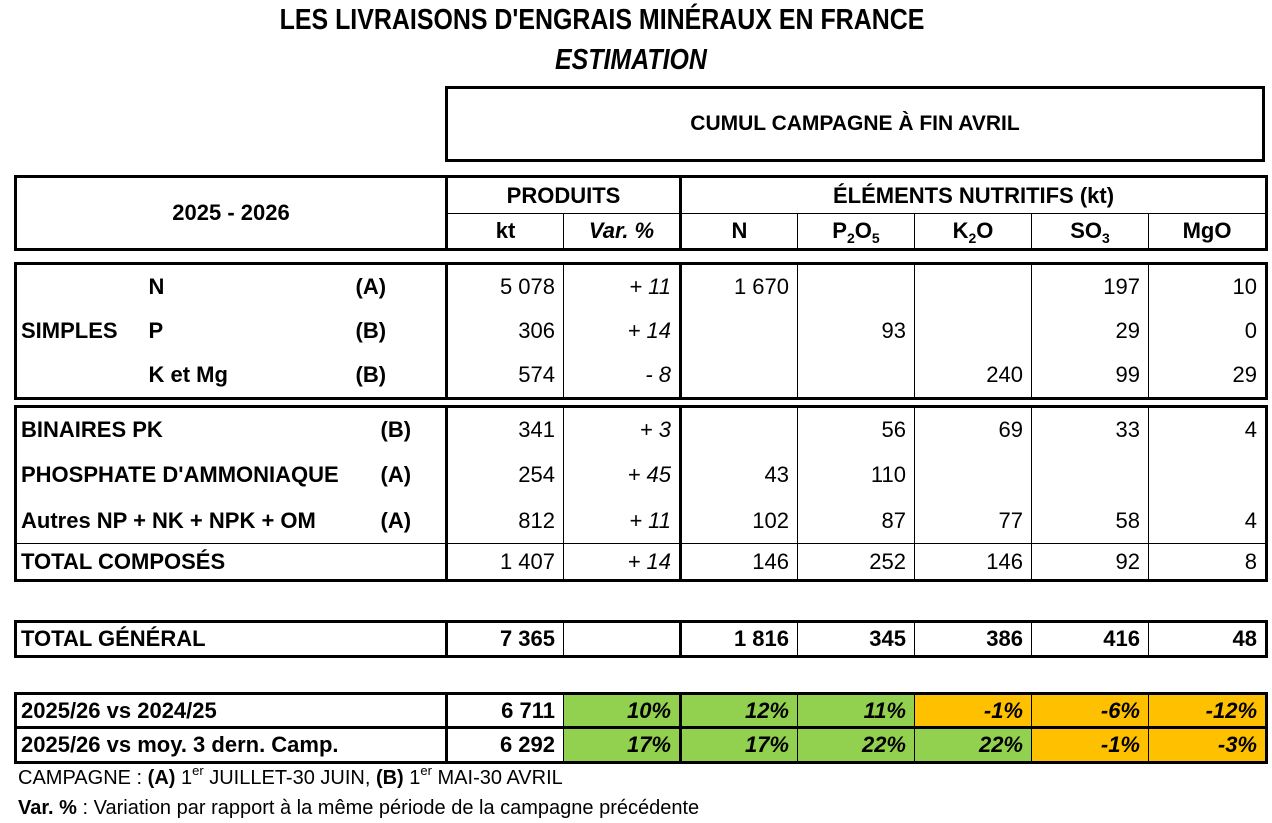  I want to click on cell-kt: 6 292, so click(505, 745).